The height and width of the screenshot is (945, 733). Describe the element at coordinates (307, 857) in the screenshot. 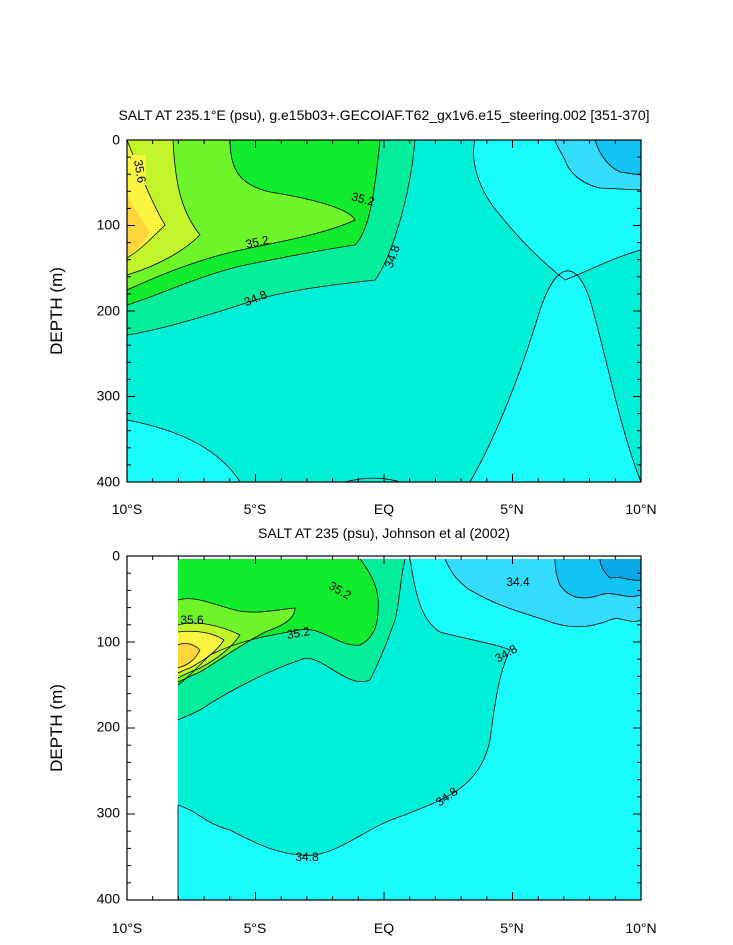

I see `contour-label: 34.8` at that location.